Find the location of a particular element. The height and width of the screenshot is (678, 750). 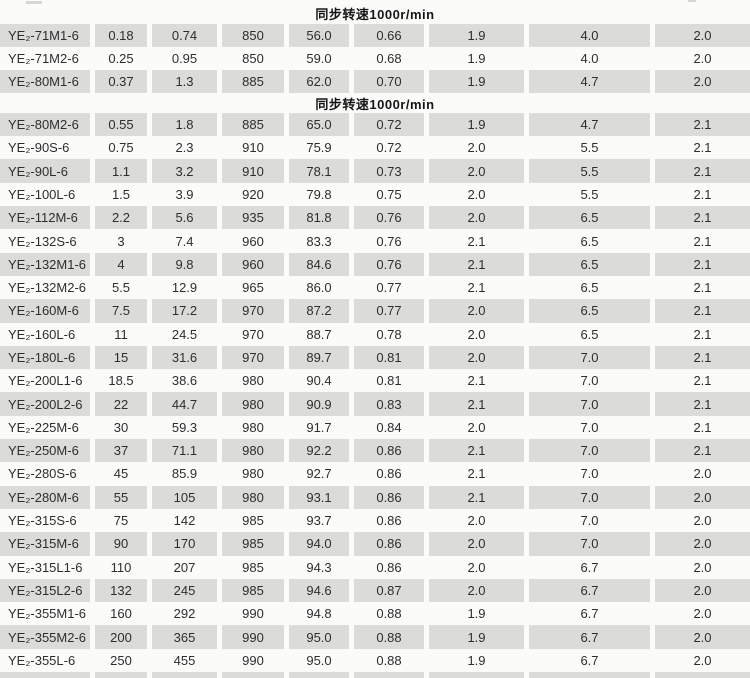

value-cell: 0.75 is located at coordinates (118, 148).